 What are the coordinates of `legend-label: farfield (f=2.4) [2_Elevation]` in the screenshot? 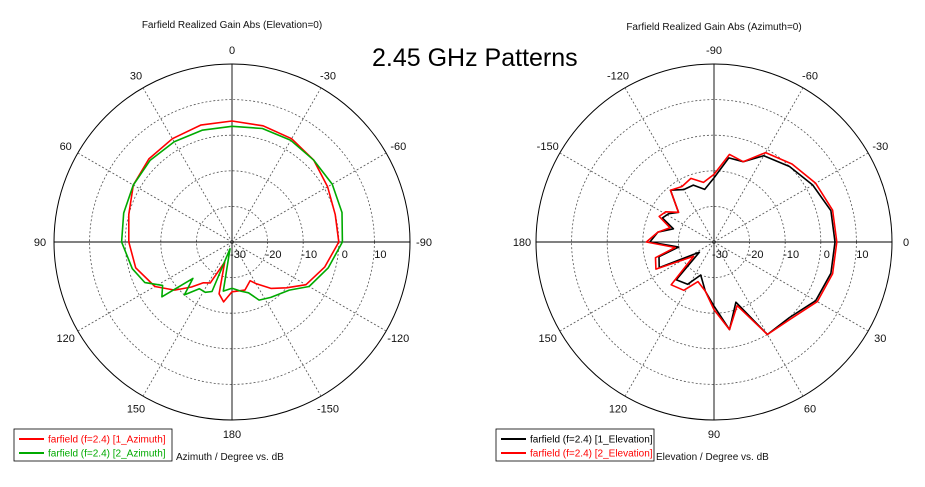 It's located at (591, 454).